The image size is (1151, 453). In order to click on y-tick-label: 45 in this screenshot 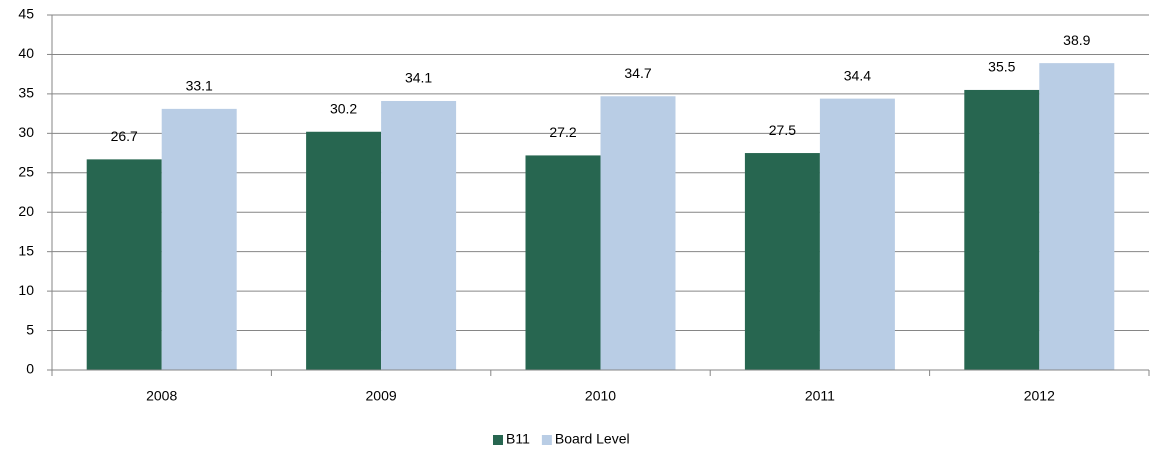, I will do `click(26, 14)`.